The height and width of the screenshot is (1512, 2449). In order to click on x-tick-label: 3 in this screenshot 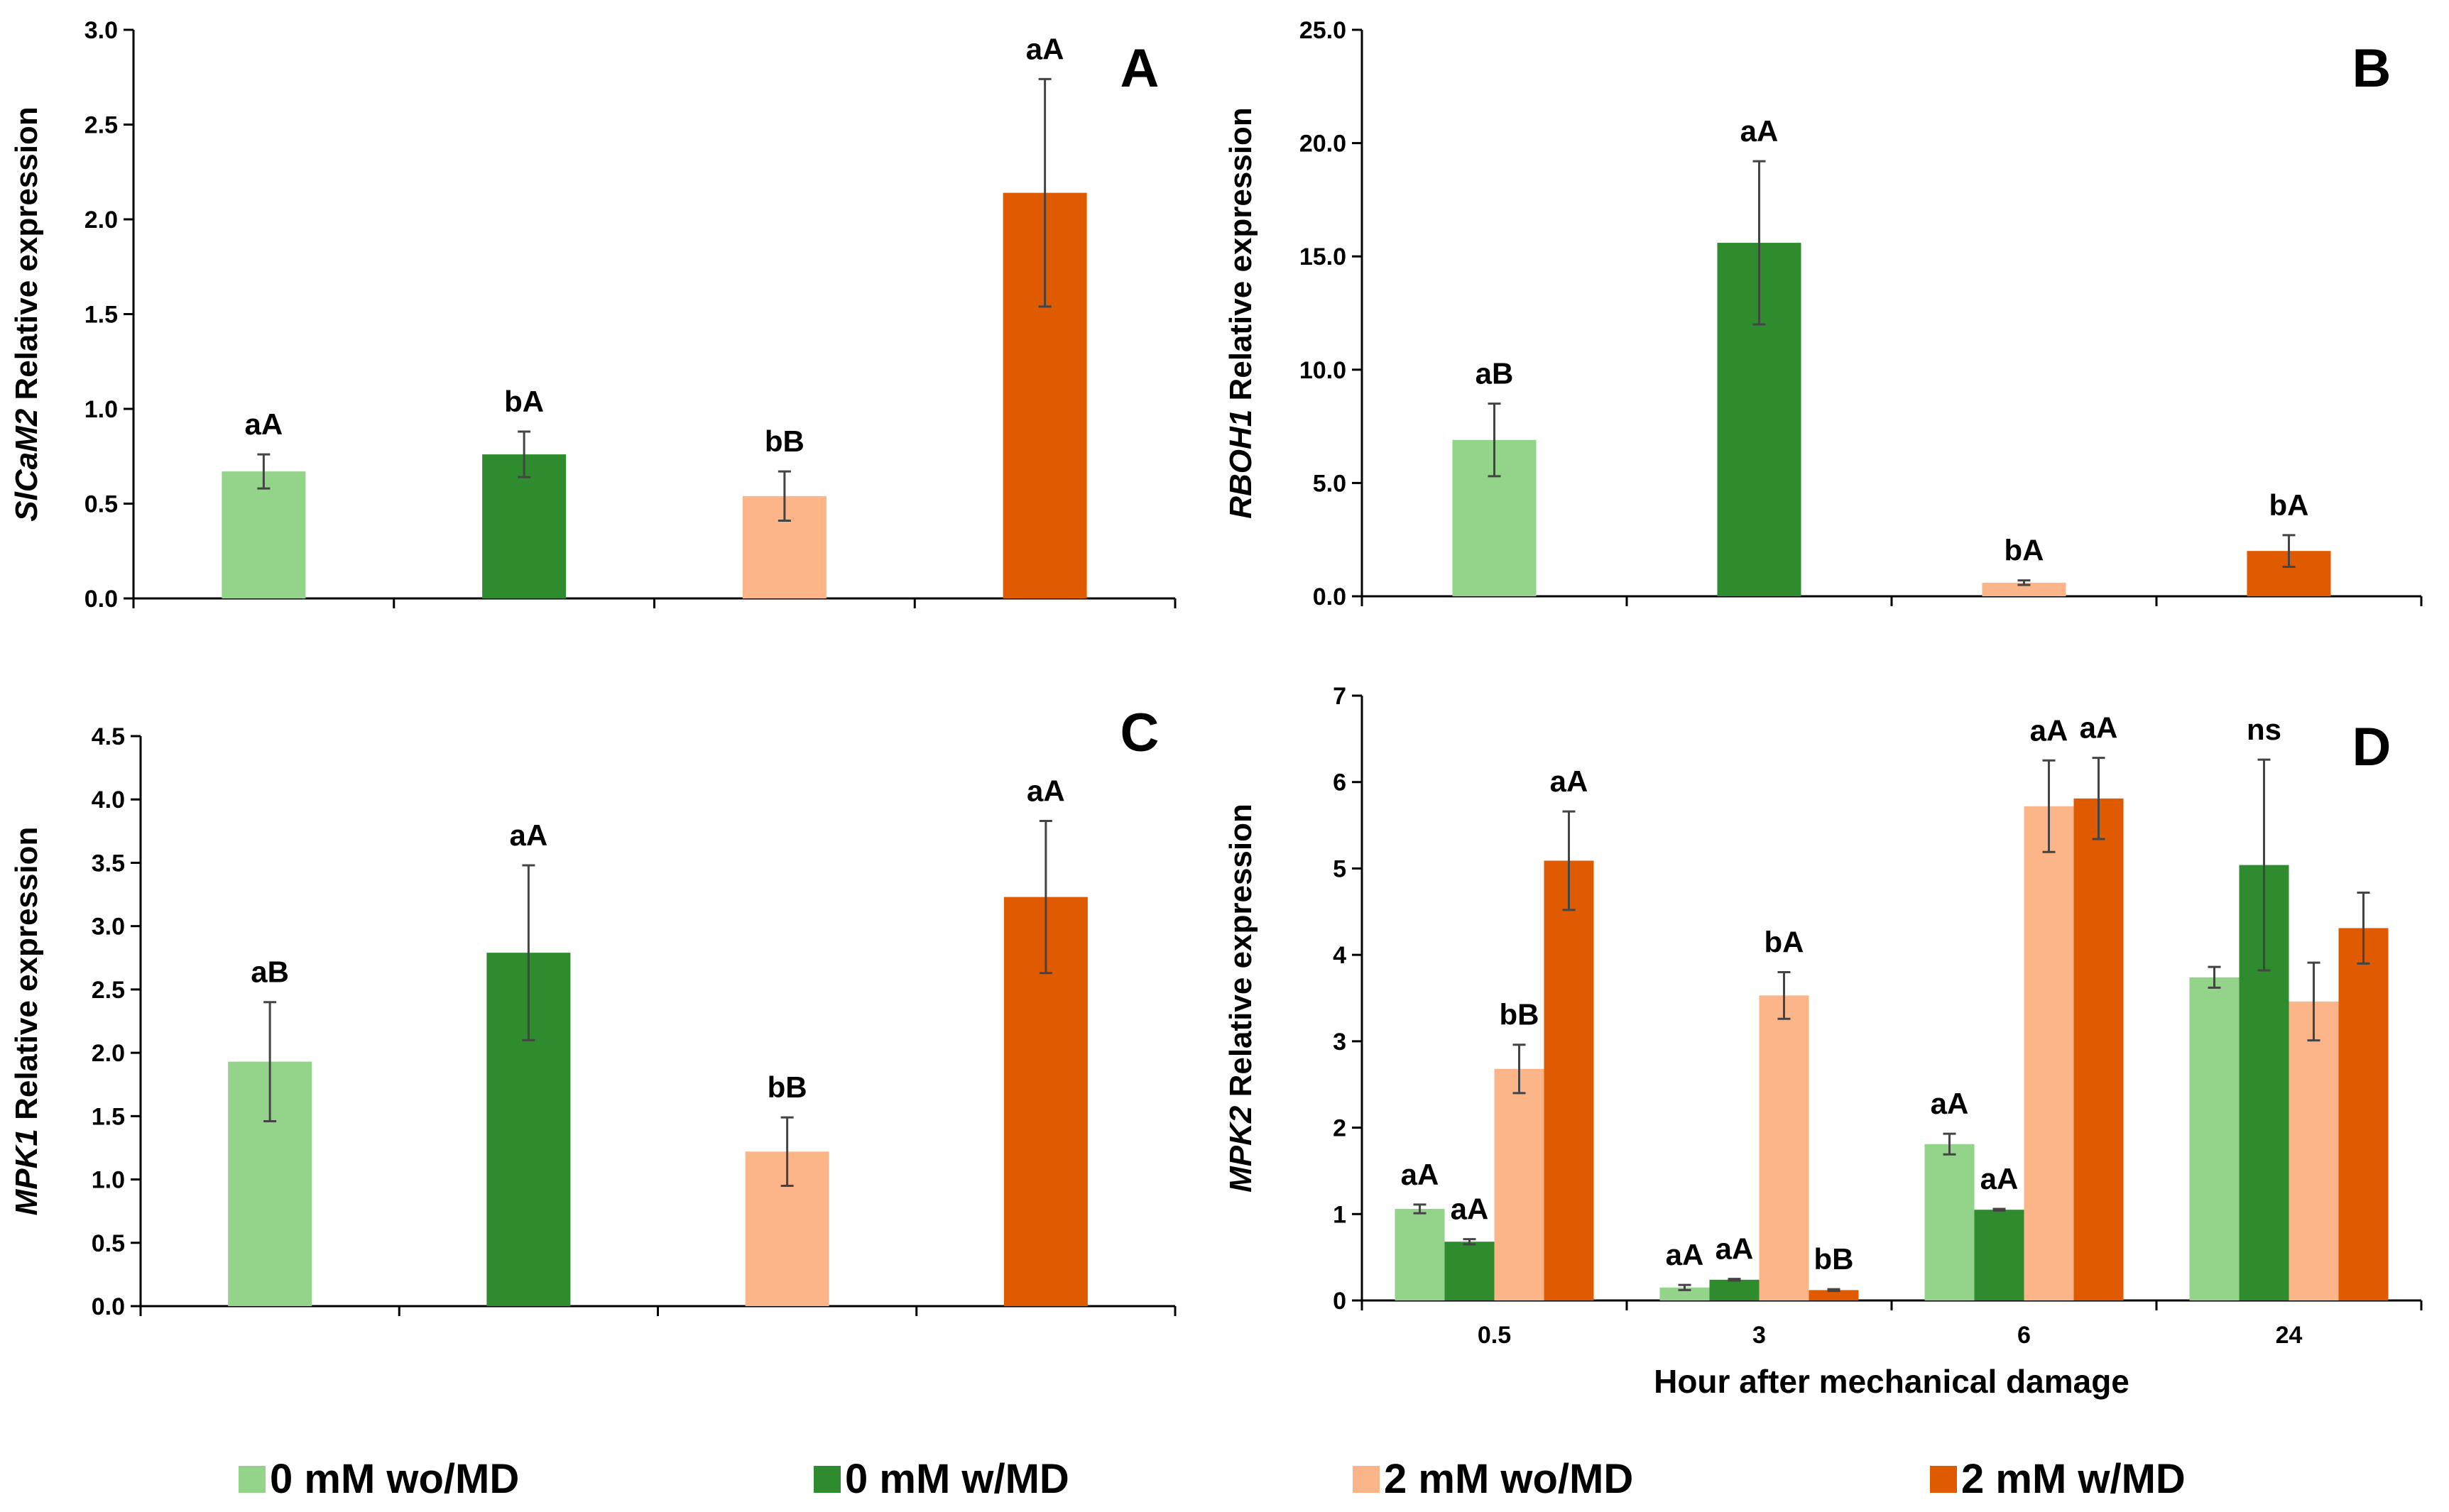, I will do `click(1759, 1336)`.